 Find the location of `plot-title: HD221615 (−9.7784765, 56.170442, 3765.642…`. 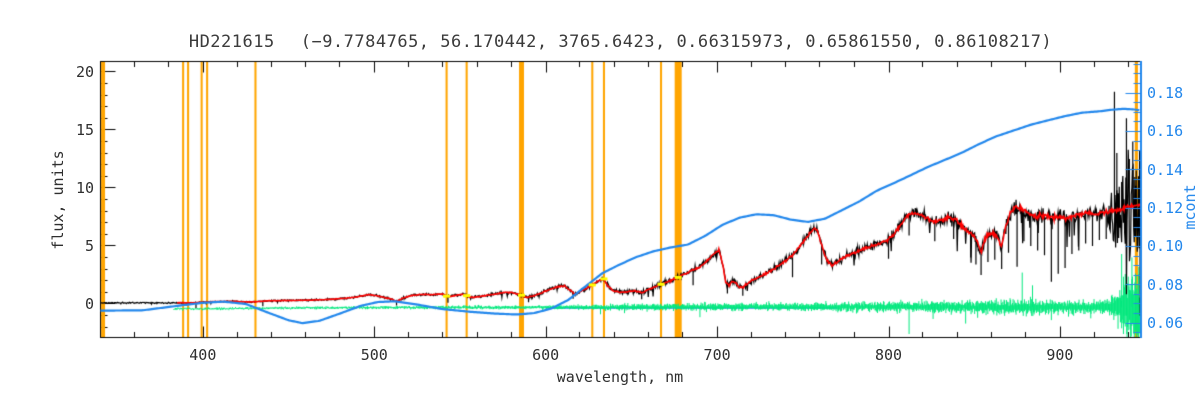

plot-title: HD221615 (−9.7784765, 56.170442, 3765.642… is located at coordinates (620, 42).